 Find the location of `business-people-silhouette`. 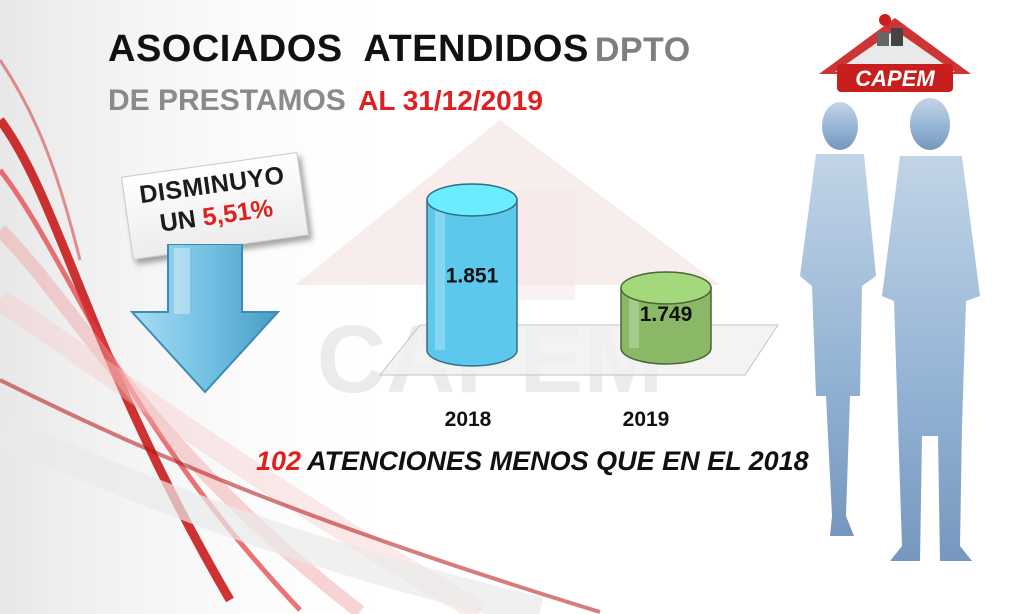

business-people-silhouette is located at coordinates (890, 329).